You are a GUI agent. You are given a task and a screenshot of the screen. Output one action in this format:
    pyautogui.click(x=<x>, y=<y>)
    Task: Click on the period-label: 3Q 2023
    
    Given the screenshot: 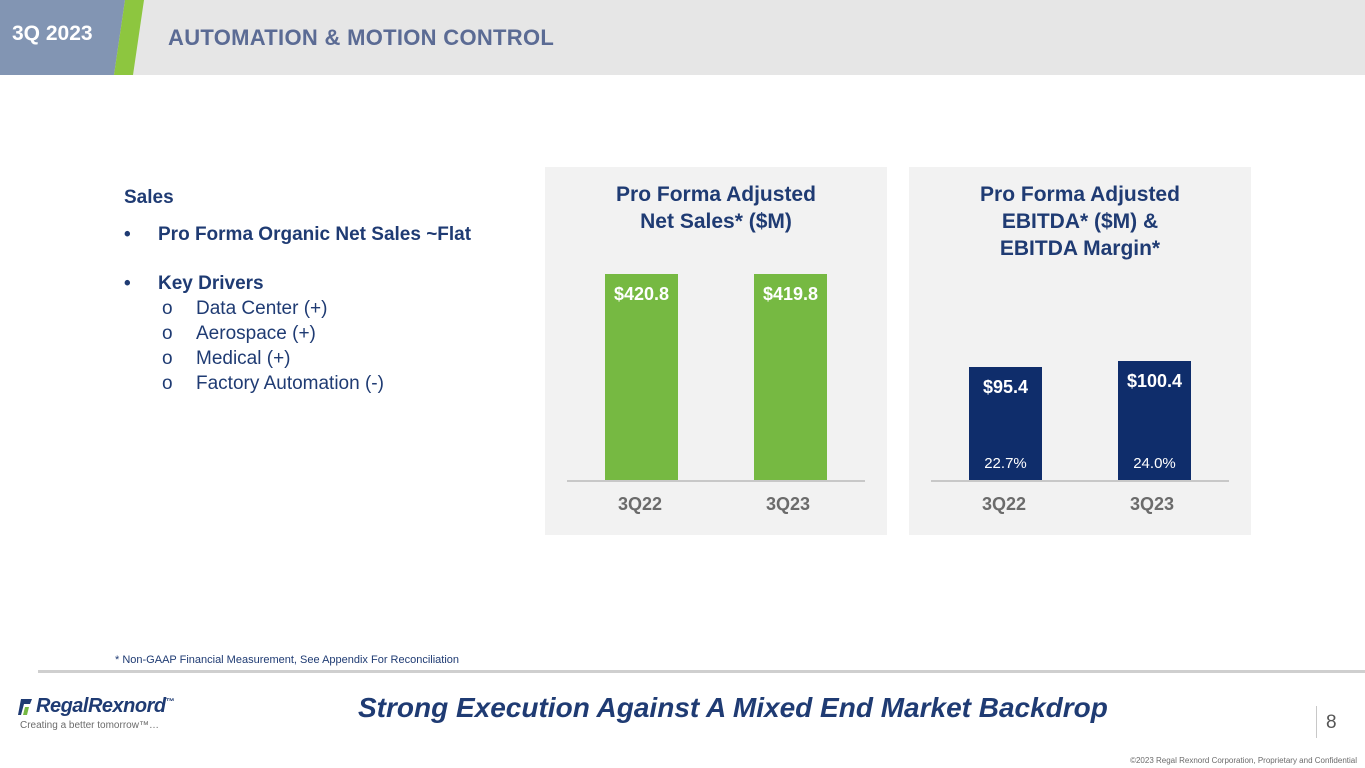 What is the action you would take?
    pyautogui.click(x=52, y=33)
    